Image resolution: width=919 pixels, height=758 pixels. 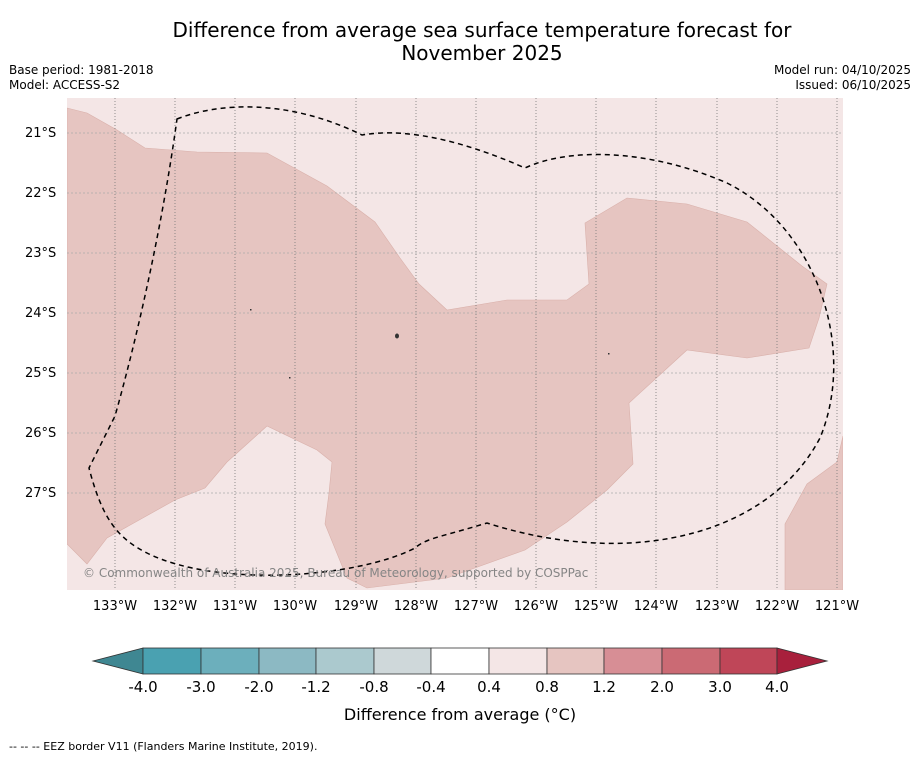 I want to click on lon-label: 132°W, so click(x=175, y=606).